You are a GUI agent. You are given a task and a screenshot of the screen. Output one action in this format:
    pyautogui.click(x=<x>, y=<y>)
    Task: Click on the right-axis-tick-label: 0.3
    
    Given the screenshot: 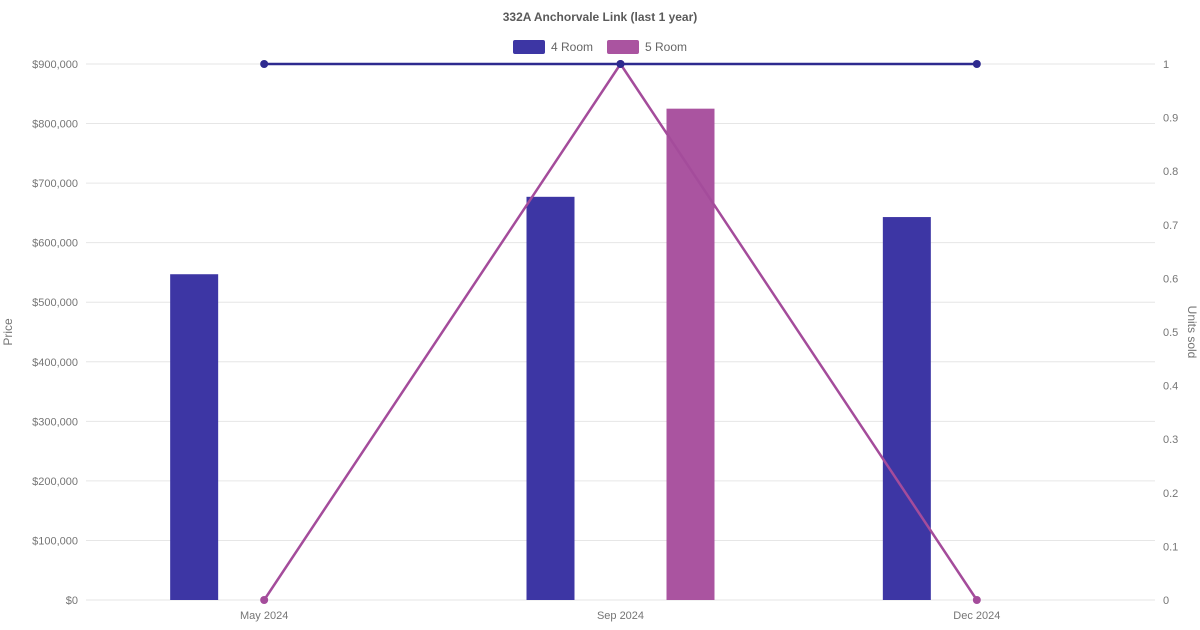 What is the action you would take?
    pyautogui.click(x=1170, y=440)
    